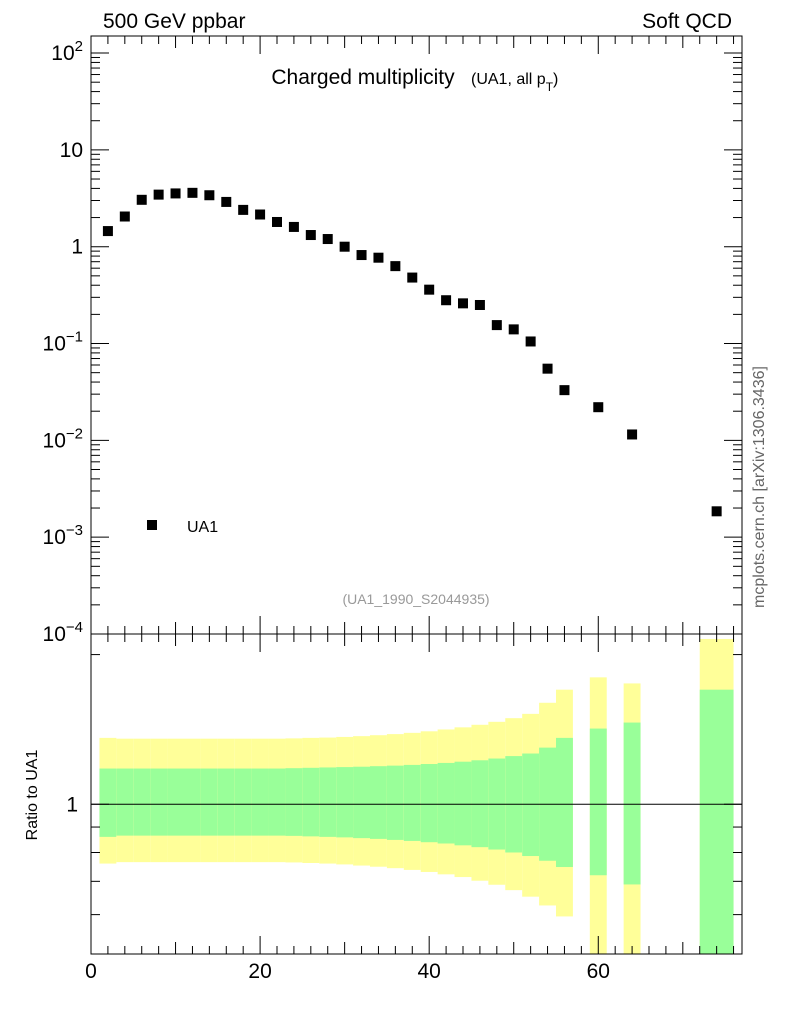  Describe the element at coordinates (202, 527) in the screenshot. I see `legend-label-ua1: UA1` at that location.